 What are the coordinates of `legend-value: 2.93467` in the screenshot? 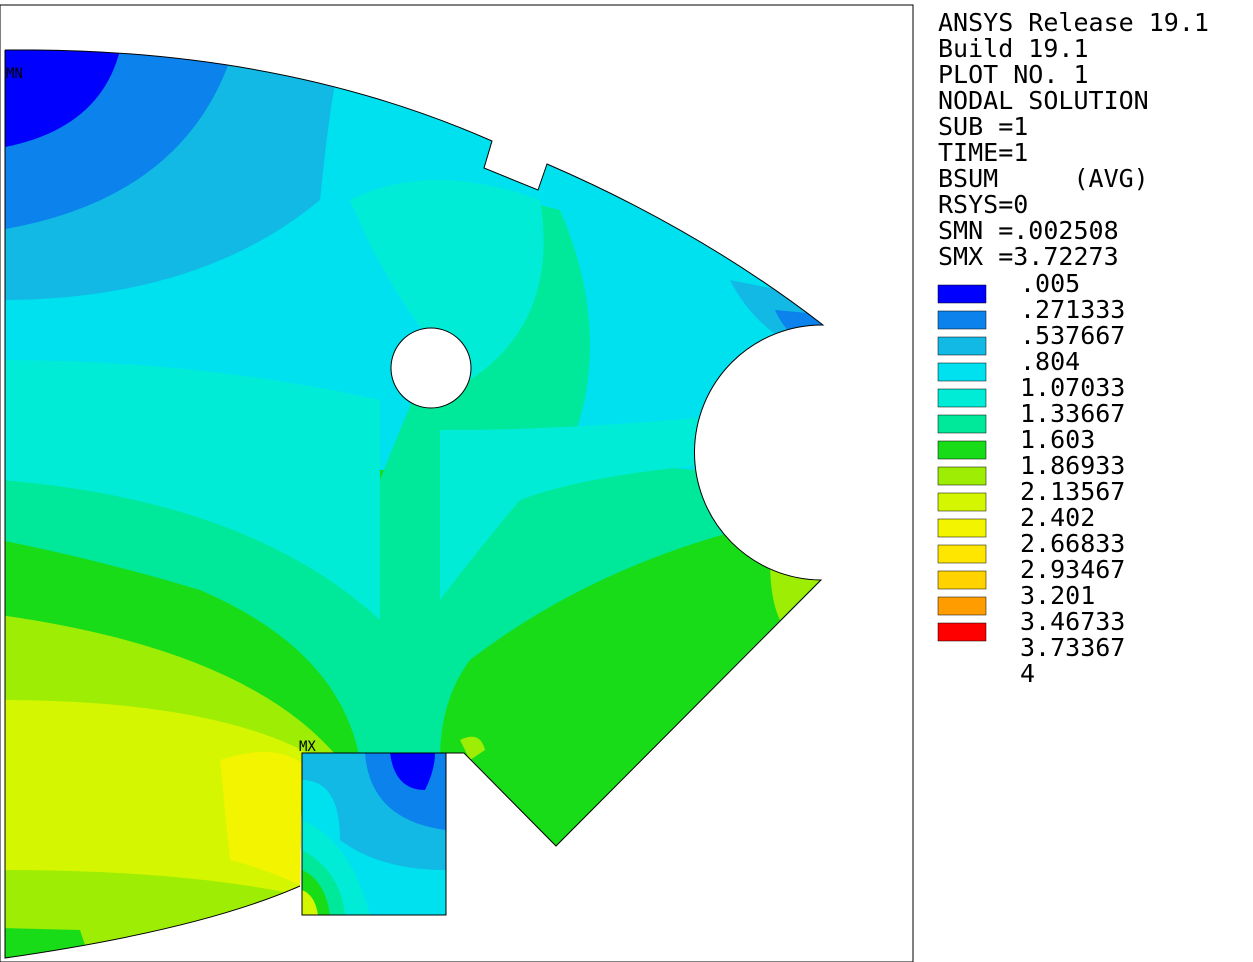 It's located at (1072, 569).